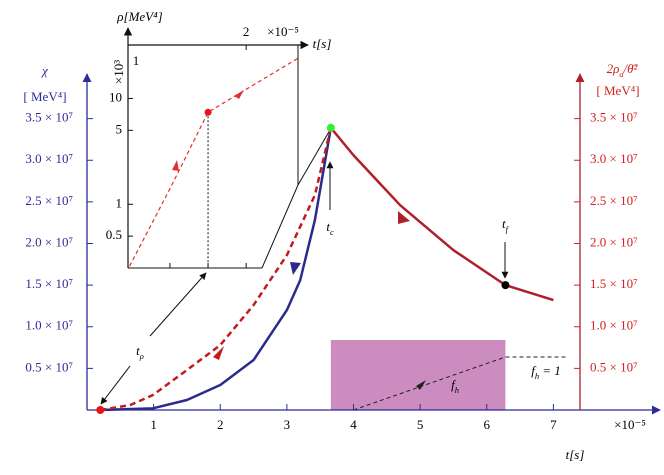 The width and height of the screenshot is (664, 475). Describe the element at coordinates (139, 16) in the screenshot. I see `inset-y-label: ρ[MeV⁴]` at that location.